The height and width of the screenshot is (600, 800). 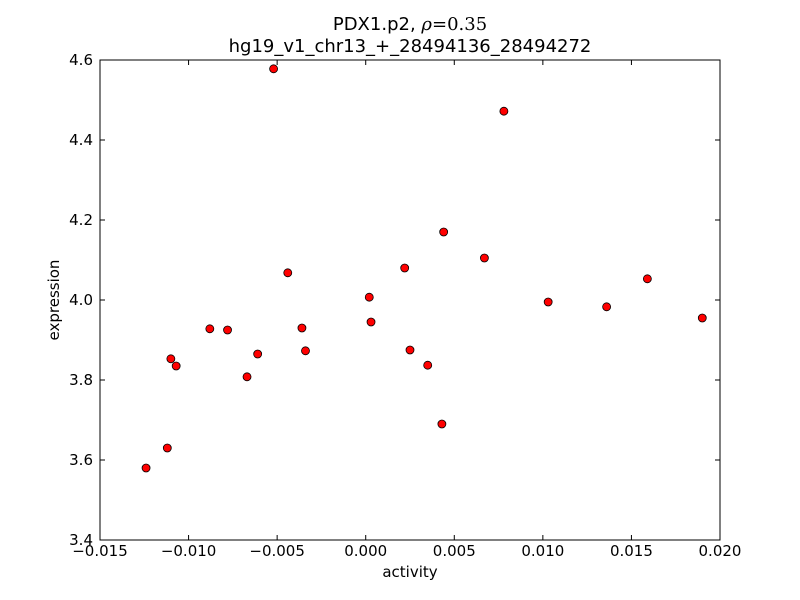 What do you see at coordinates (81, 380) in the screenshot?
I see `y-tick-label: 3.8` at bounding box center [81, 380].